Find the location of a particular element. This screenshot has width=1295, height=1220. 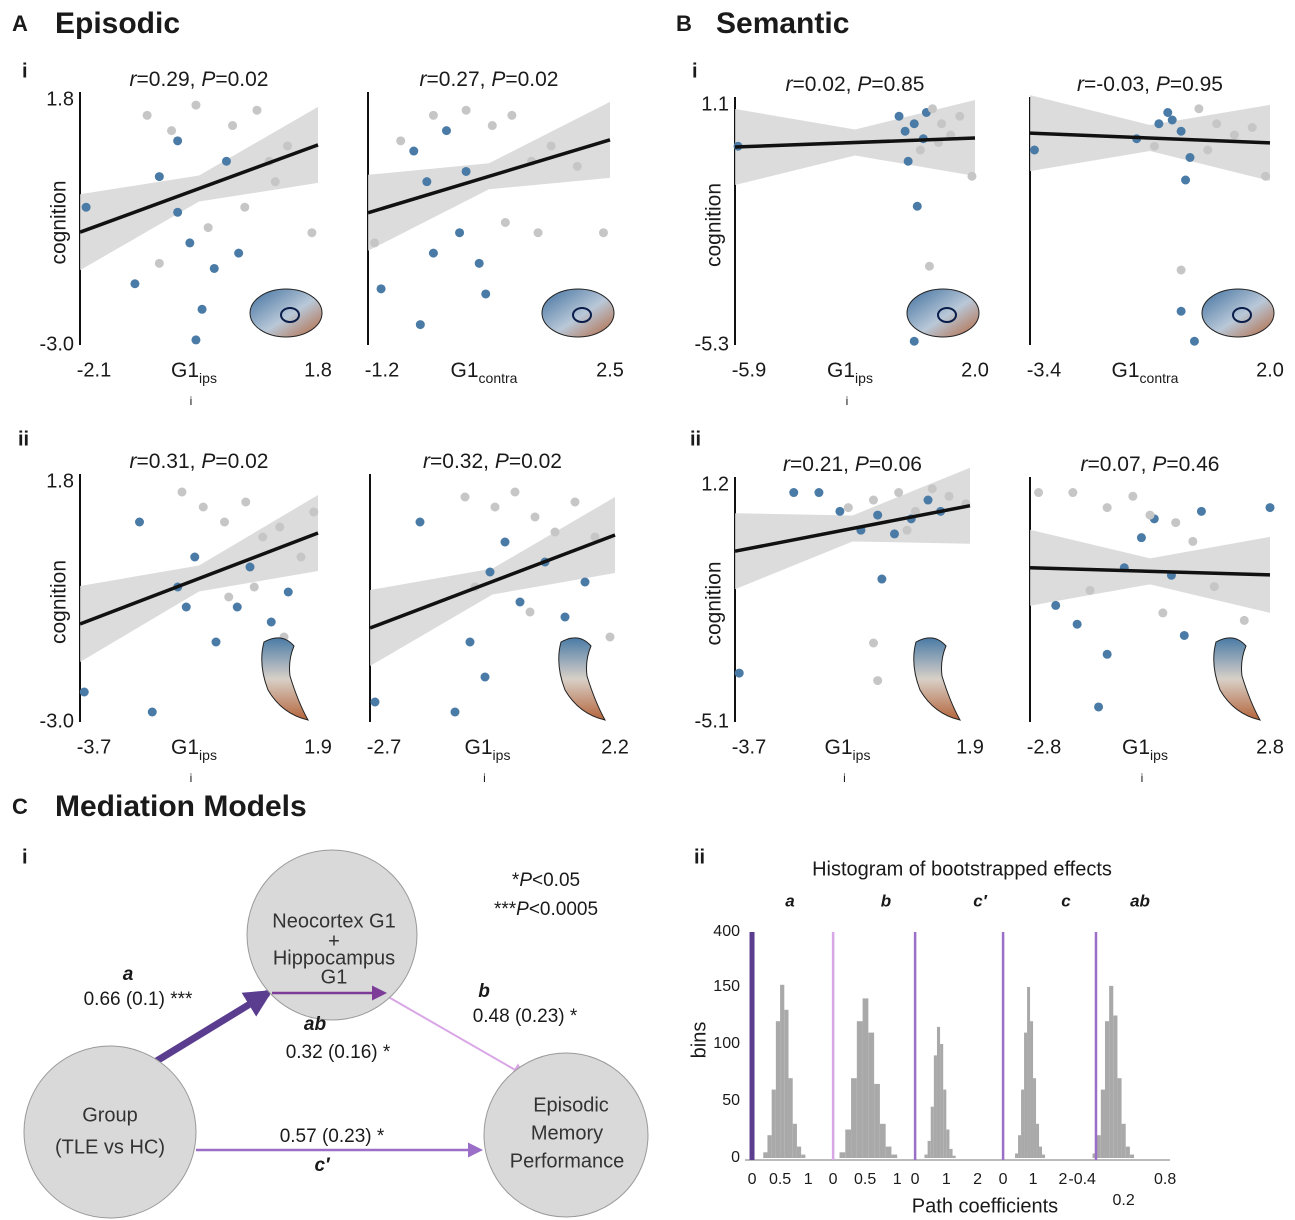

title-part: =-0.03, is located at coordinates (1120, 84).